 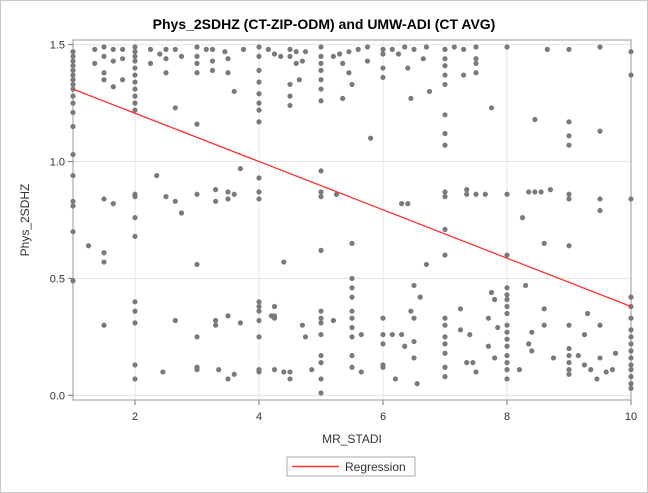 I want to click on y-tick-label: 1.0, so click(x=57, y=163).